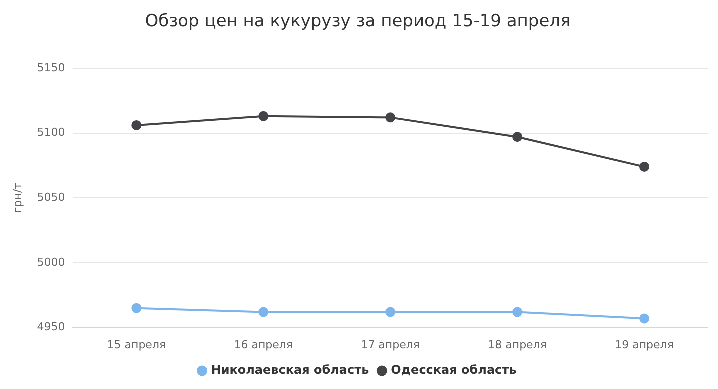 Image resolution: width=718 pixels, height=389 pixels. I want to click on y-tick-label: 5000, so click(51, 262).